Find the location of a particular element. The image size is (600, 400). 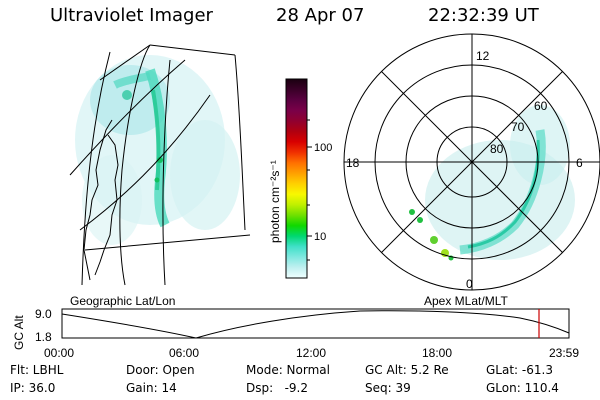

dsp-info: Dsp: -9.2 is located at coordinates (277, 388).